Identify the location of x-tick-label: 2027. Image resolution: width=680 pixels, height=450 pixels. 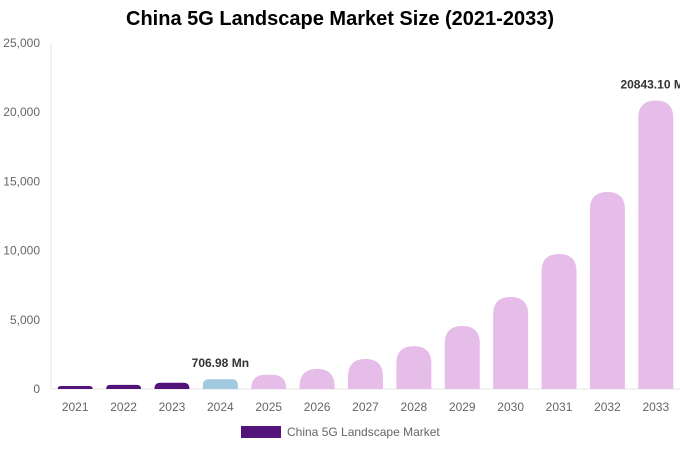
(365, 407).